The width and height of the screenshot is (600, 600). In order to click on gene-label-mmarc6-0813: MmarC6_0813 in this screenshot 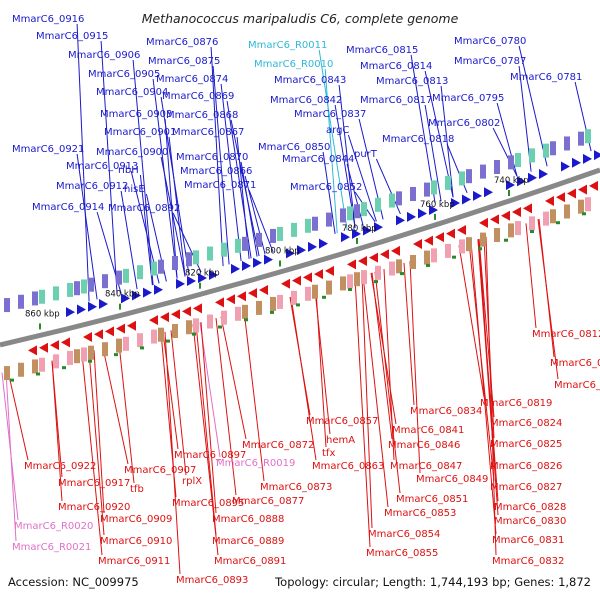, I will do `click(412, 81)`.